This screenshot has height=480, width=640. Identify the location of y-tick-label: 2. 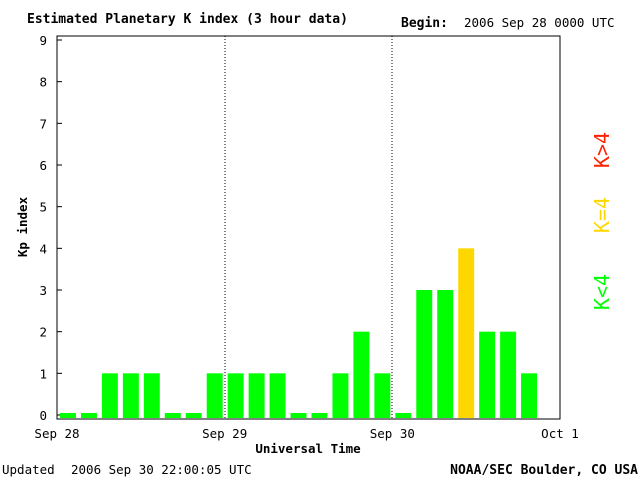
(43, 332).